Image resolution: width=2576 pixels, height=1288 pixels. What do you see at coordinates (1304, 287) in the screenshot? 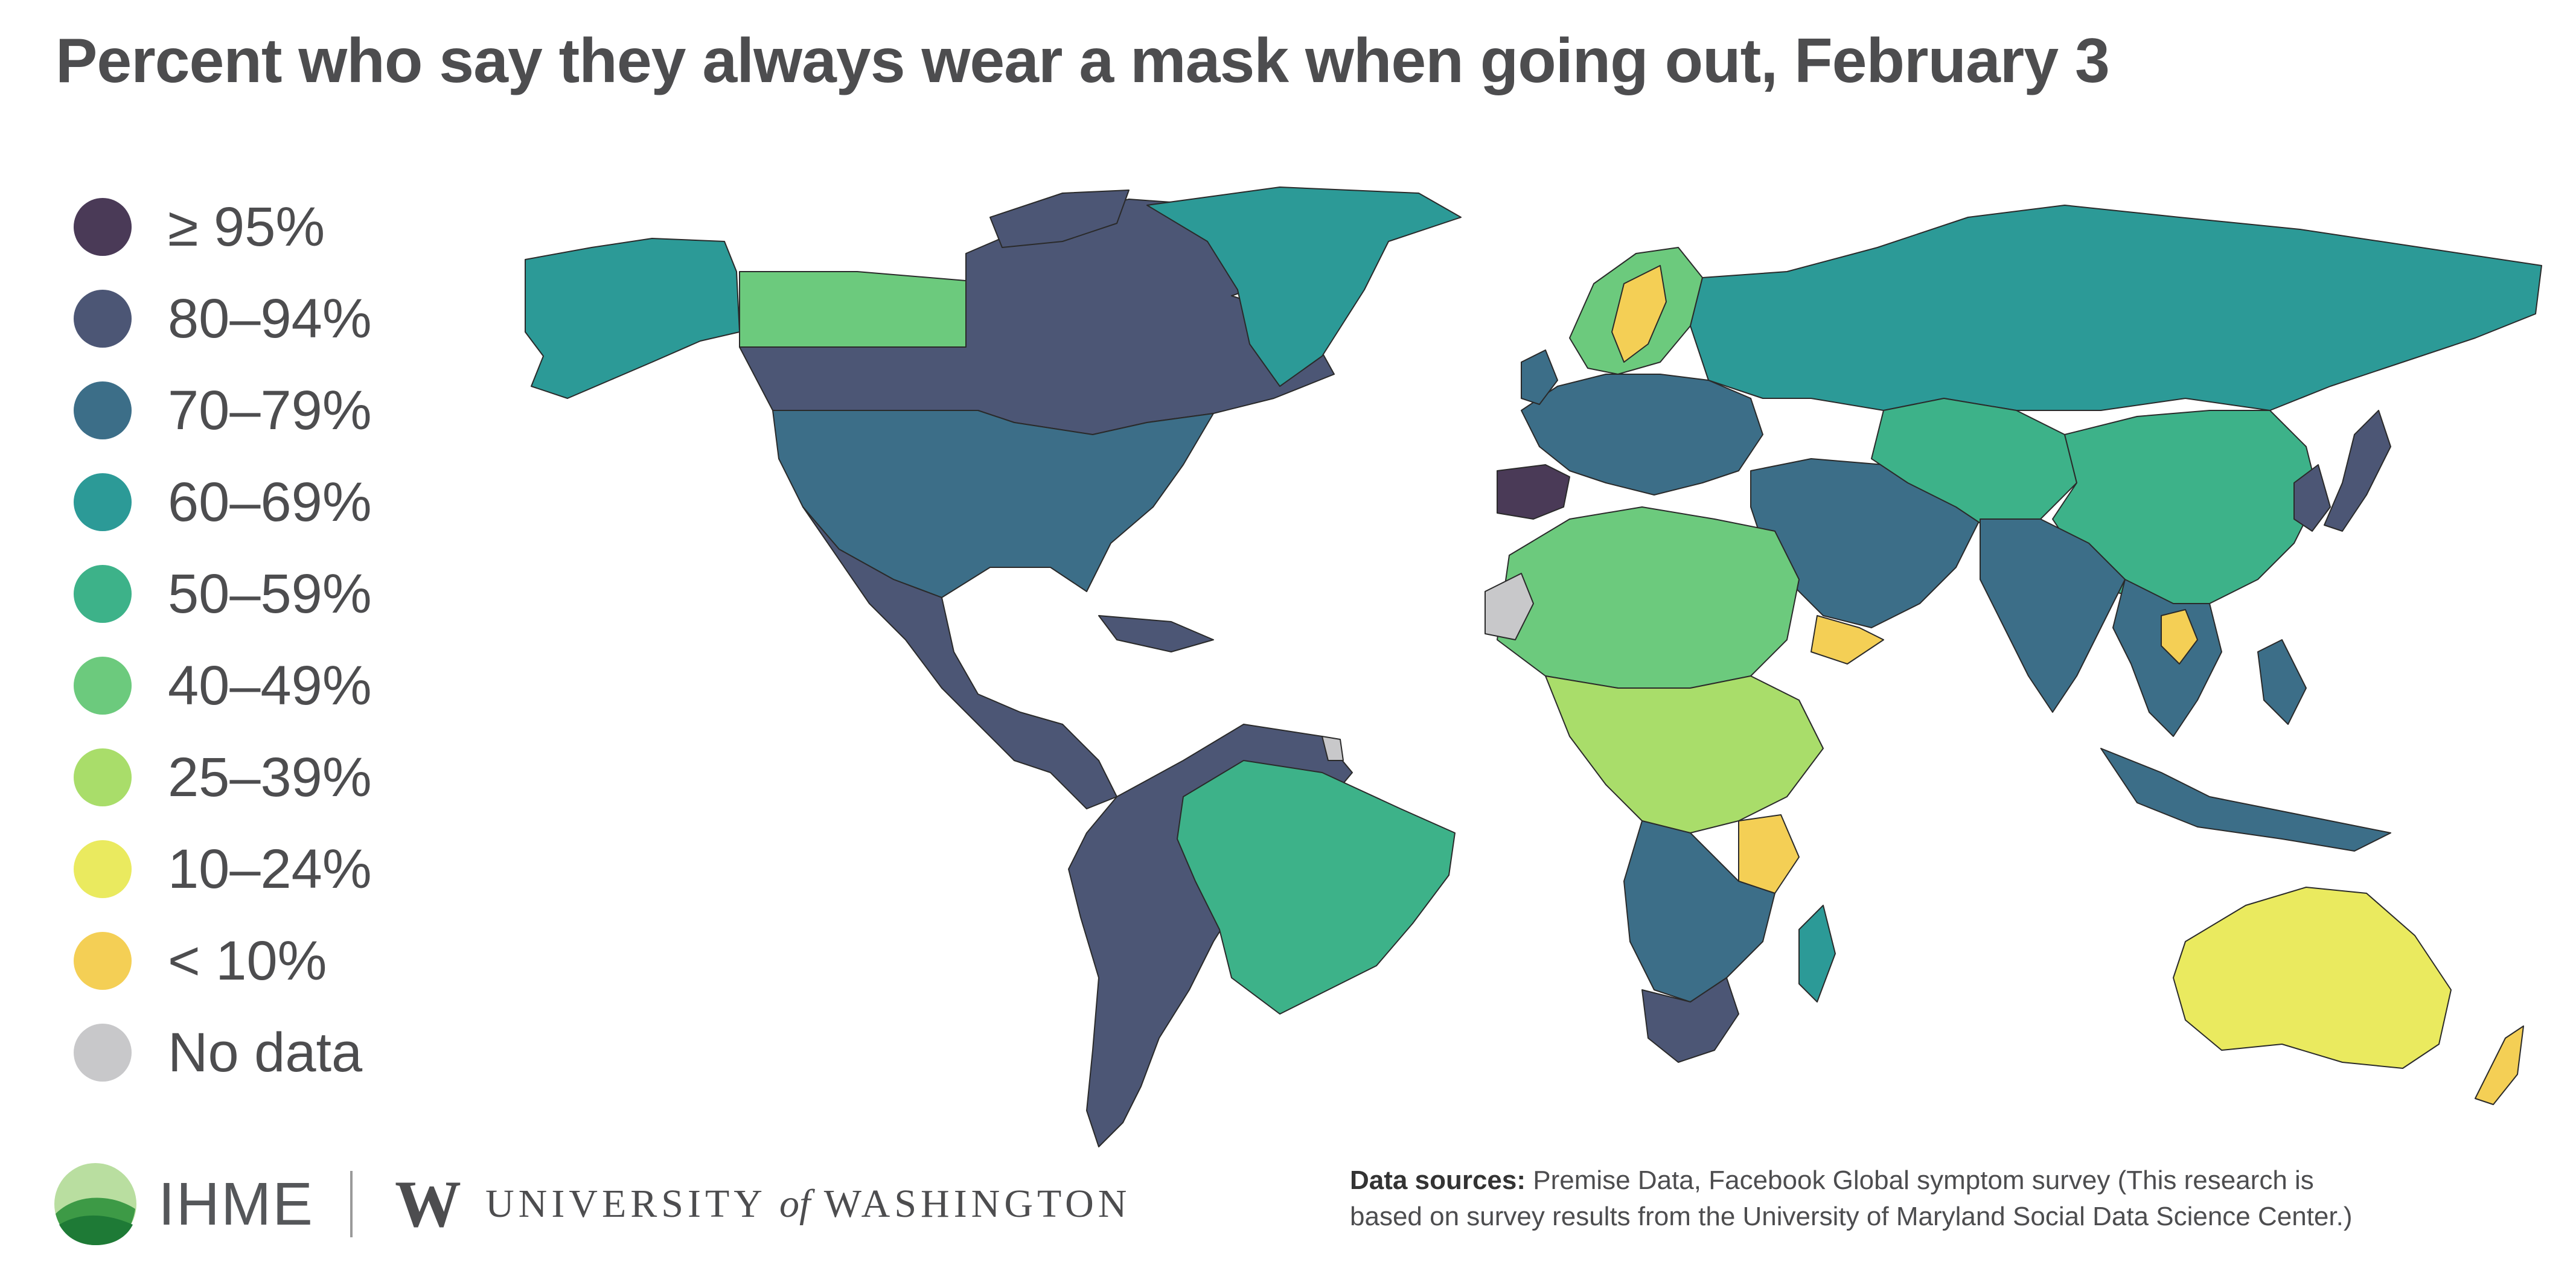
I see `region-greenland` at bounding box center [1304, 287].